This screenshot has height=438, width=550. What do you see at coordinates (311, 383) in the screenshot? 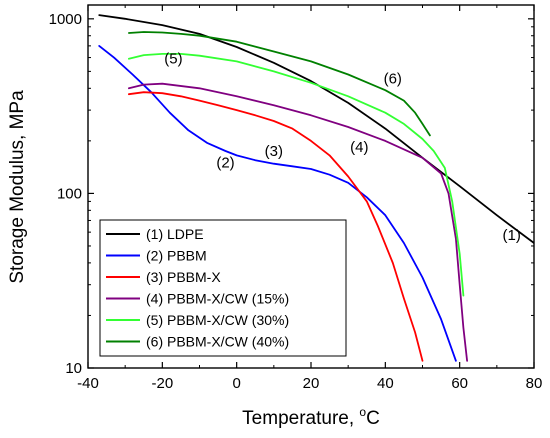
I see `x-tick-label: 20` at bounding box center [311, 383].